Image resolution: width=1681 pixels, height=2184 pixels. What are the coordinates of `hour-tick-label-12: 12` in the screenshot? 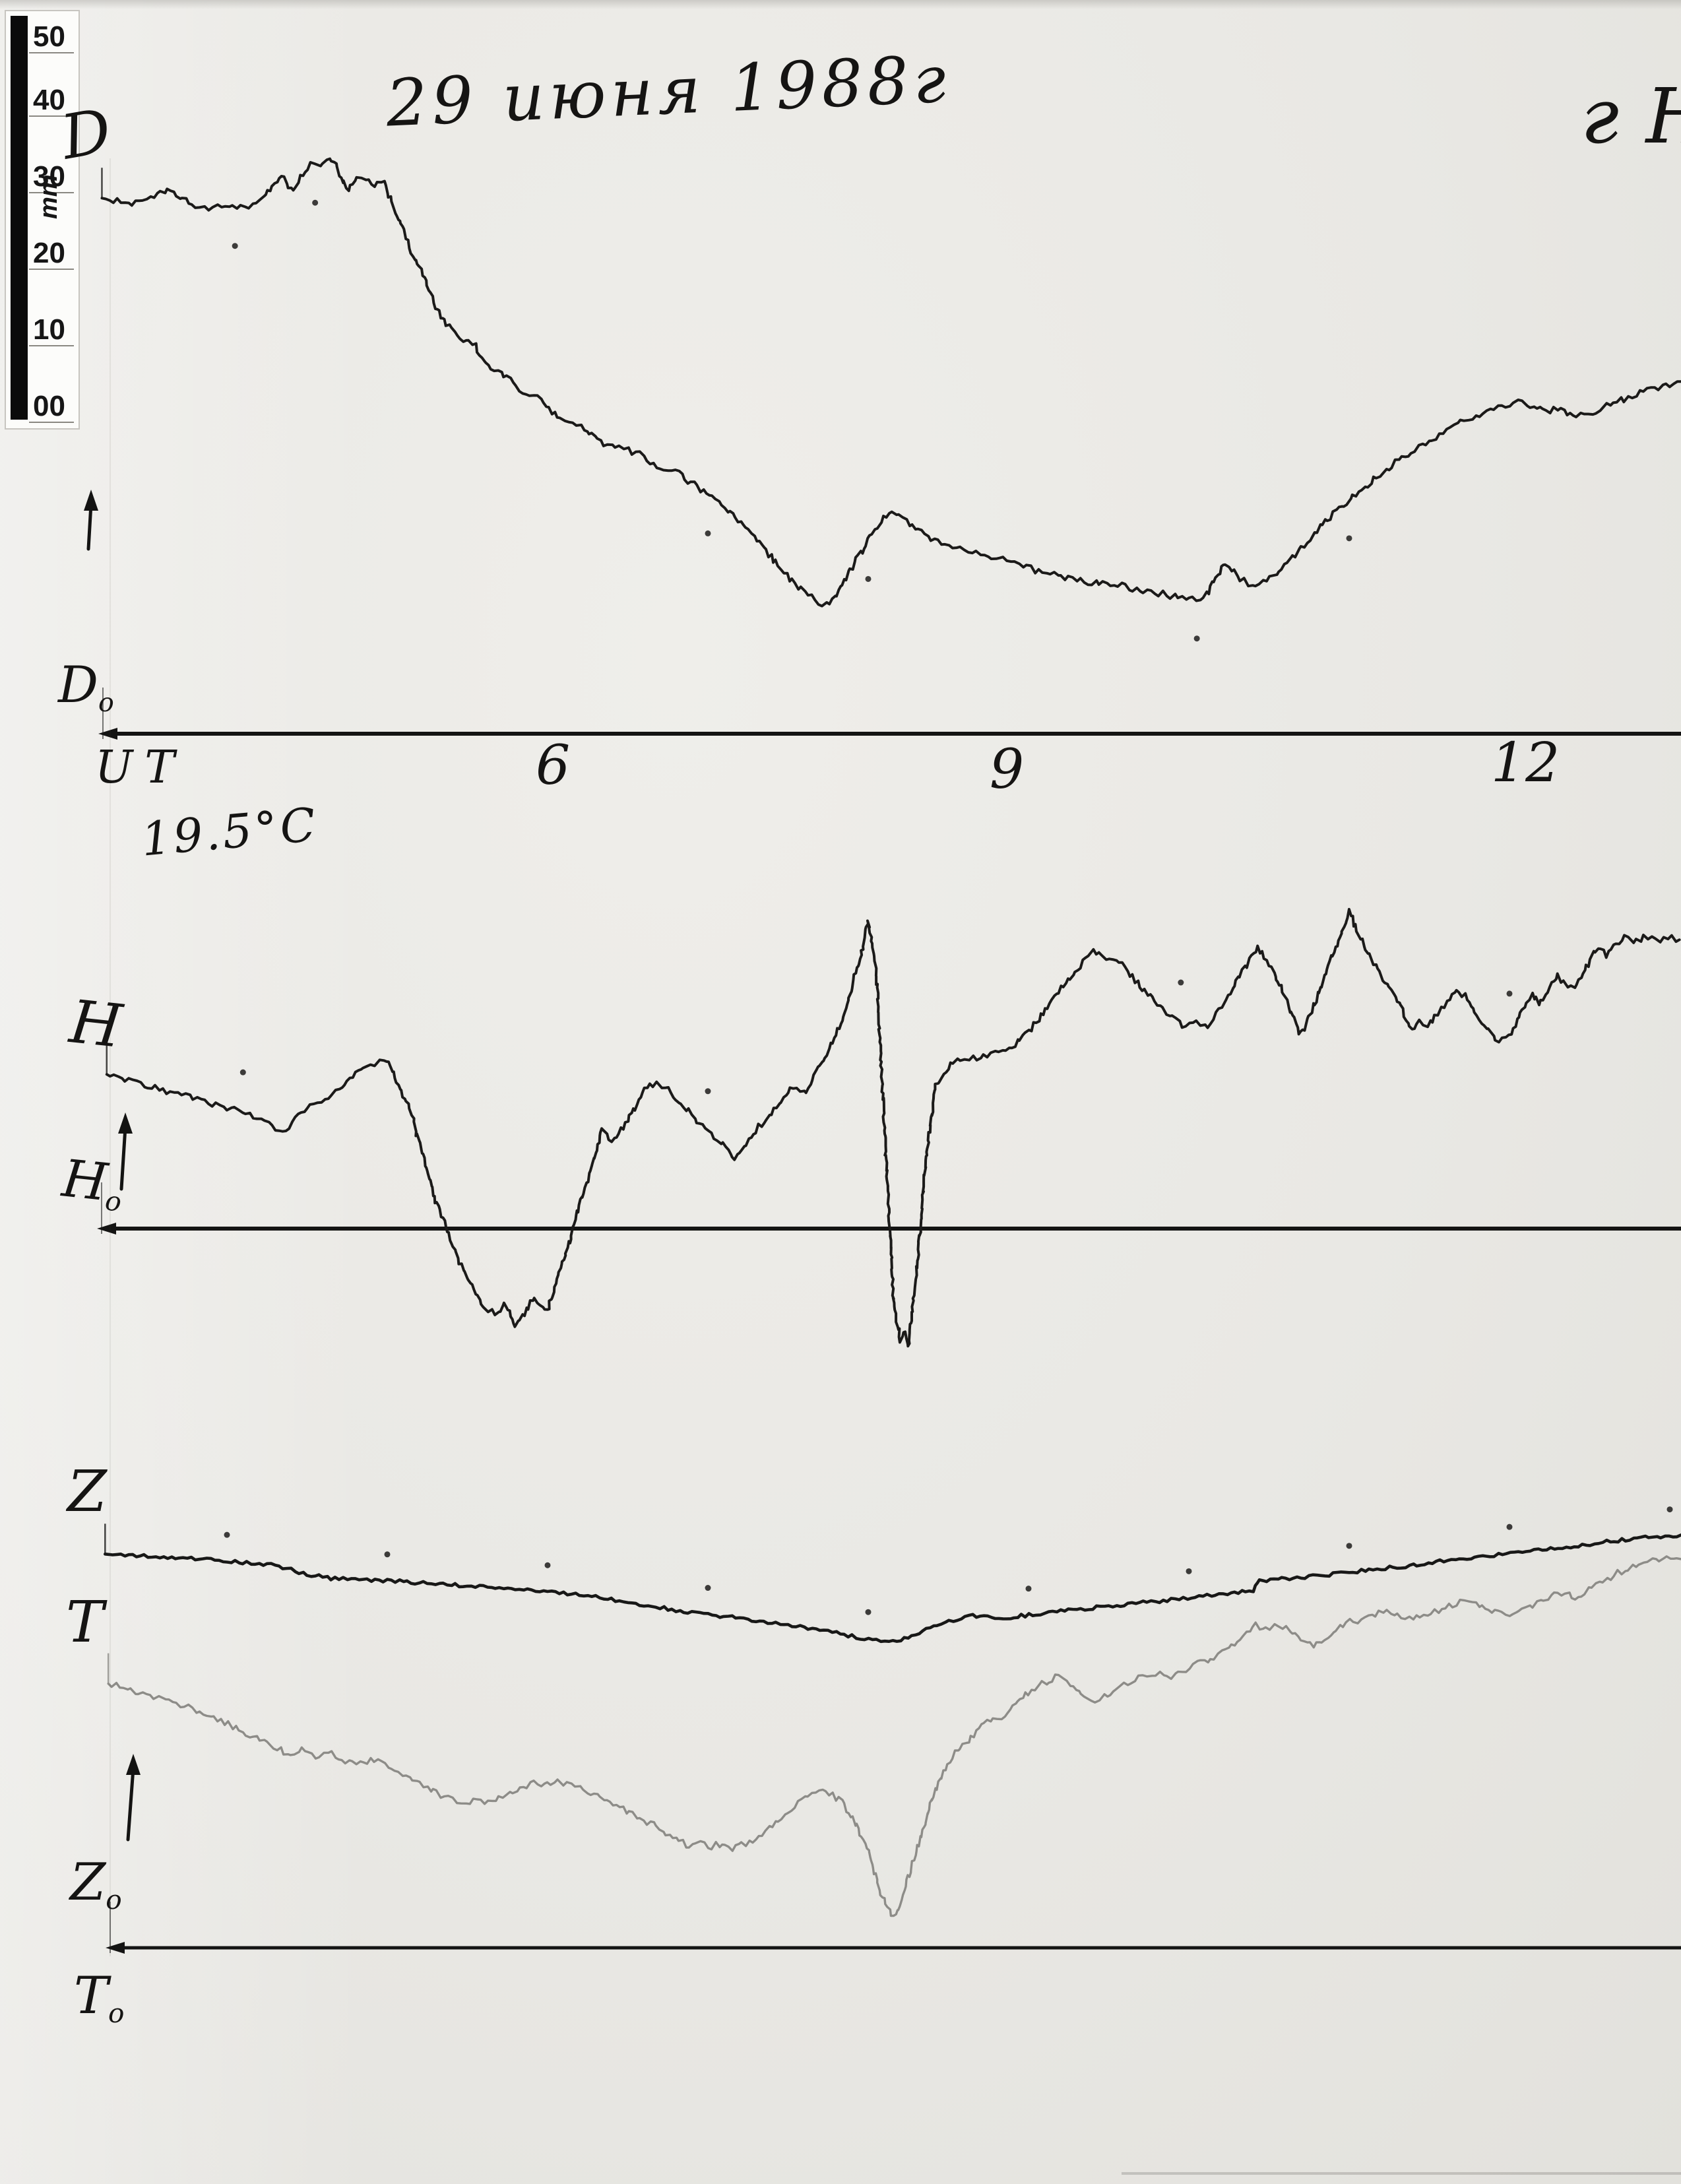 It's located at (1525, 763).